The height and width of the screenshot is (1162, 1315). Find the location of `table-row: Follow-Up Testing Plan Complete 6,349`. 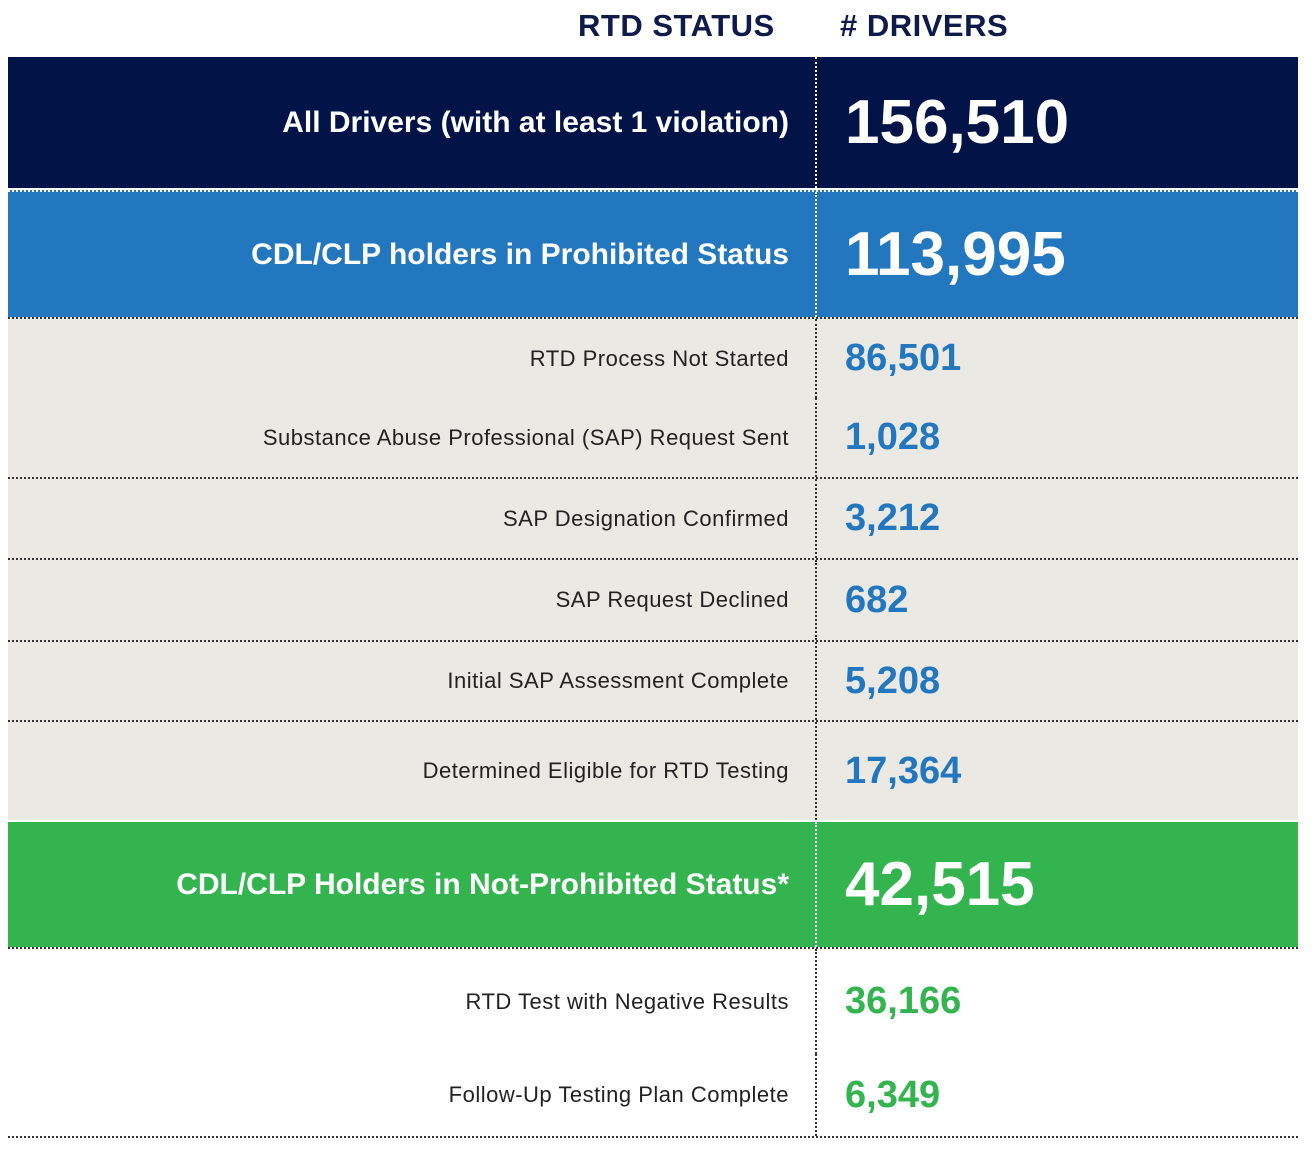

table-row: Follow-Up Testing Plan Complete 6,349 is located at coordinates (653, 1096).